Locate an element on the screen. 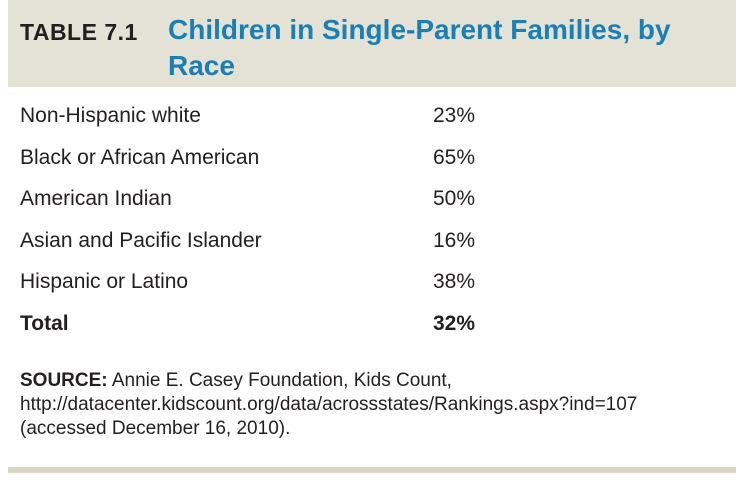 The width and height of the screenshot is (744, 485). table-row: Hispanic or Latino 38% is located at coordinates (370, 282).